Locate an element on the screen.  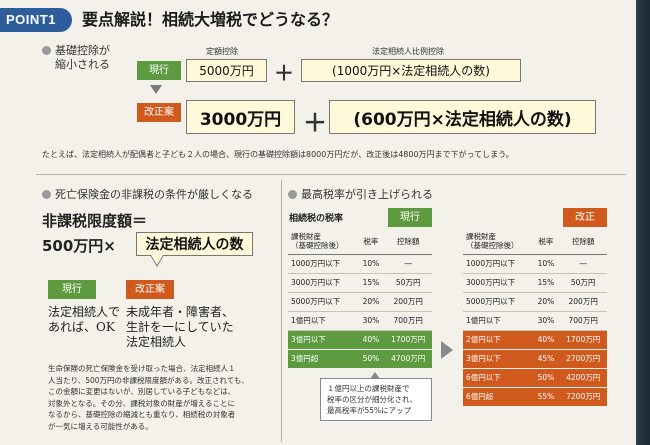
table-row-highlight: 6億円以下 50% 4200万円 is located at coordinates (535, 378).